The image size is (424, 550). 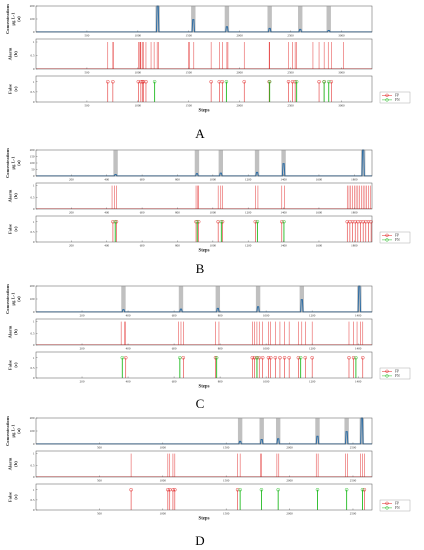 What do you see at coordinates (283, 246) in the screenshot?
I see `false-xtick-label: 1400` at bounding box center [283, 246].